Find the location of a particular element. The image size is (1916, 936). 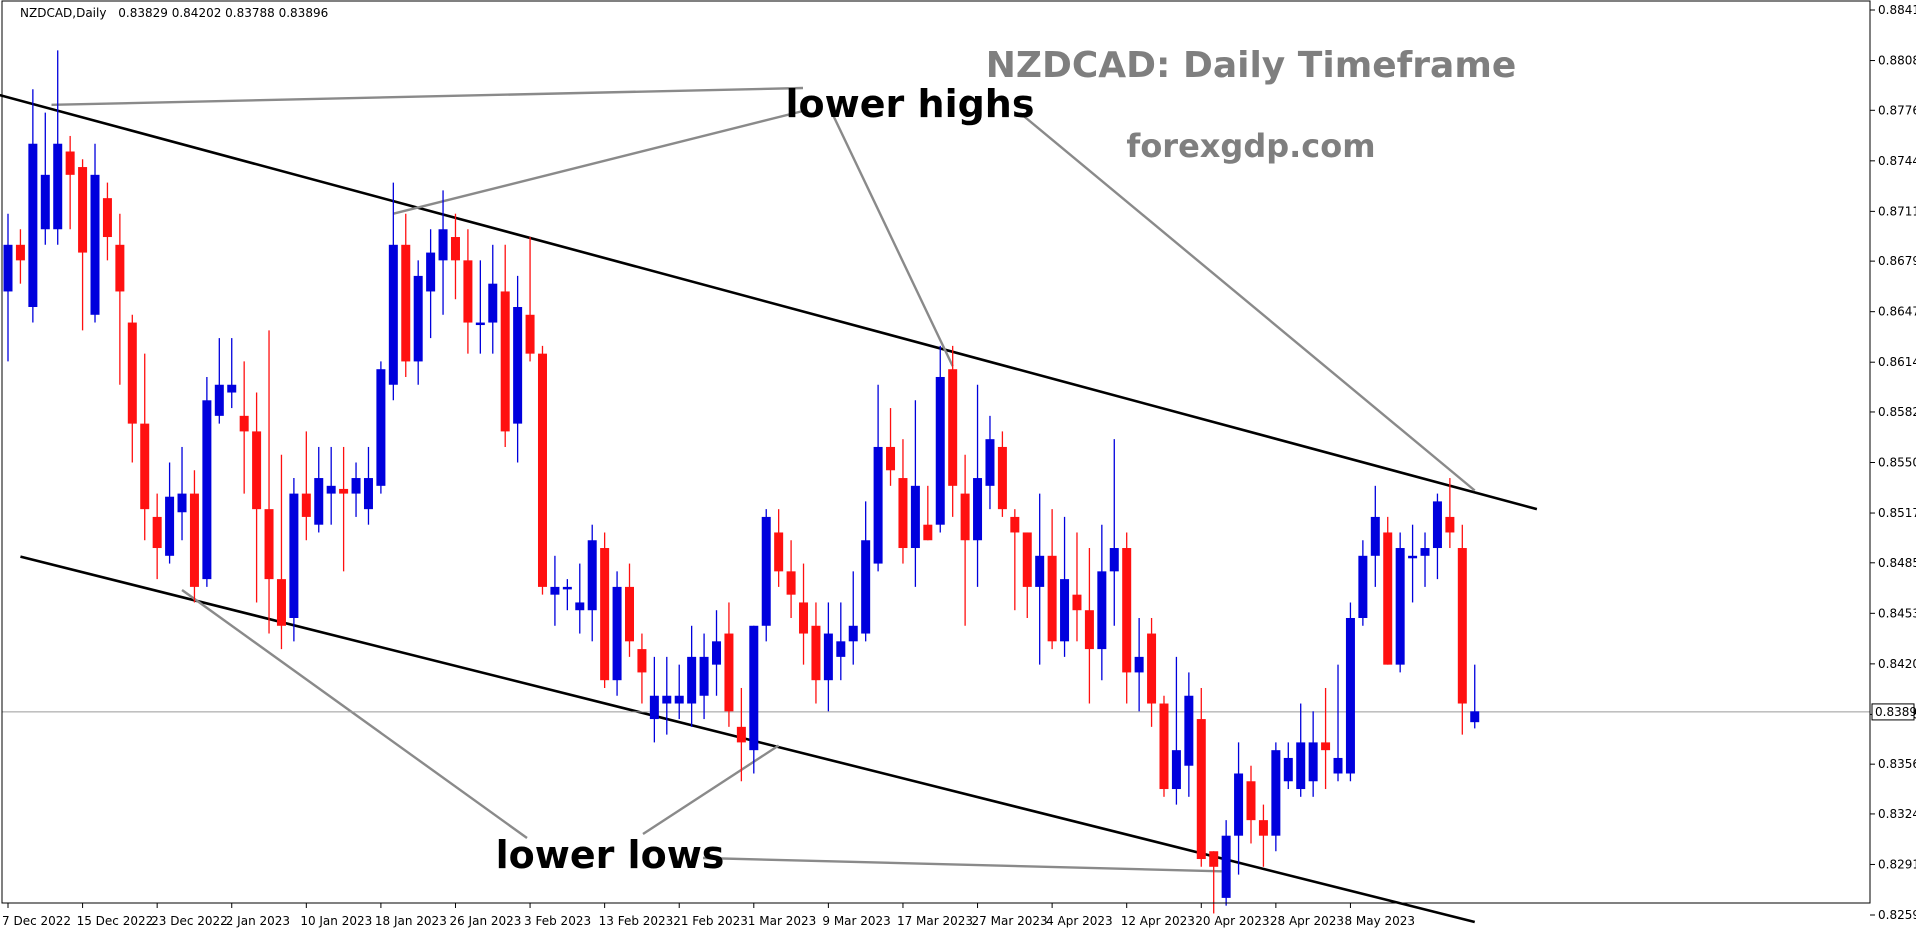

date-tick-label: 21 Feb 2023 is located at coordinates (710, 921).